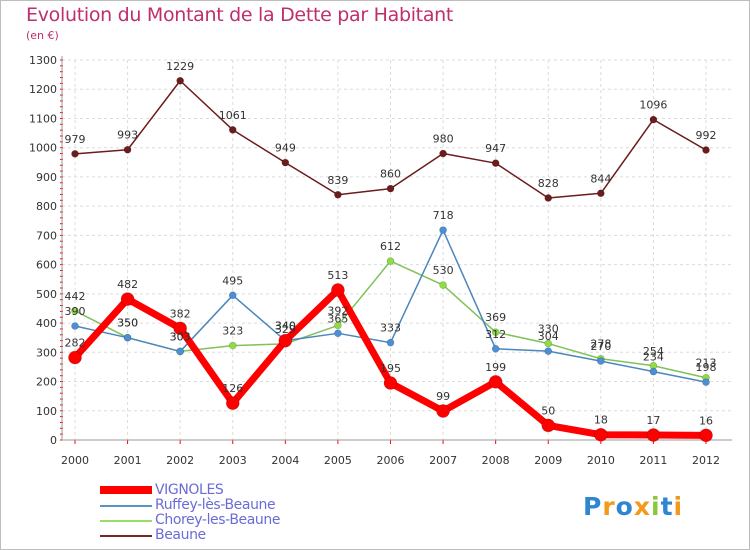 The image size is (750, 550). What do you see at coordinates (390, 174) in the screenshot?
I see `data-label-beaune: 860` at bounding box center [390, 174].